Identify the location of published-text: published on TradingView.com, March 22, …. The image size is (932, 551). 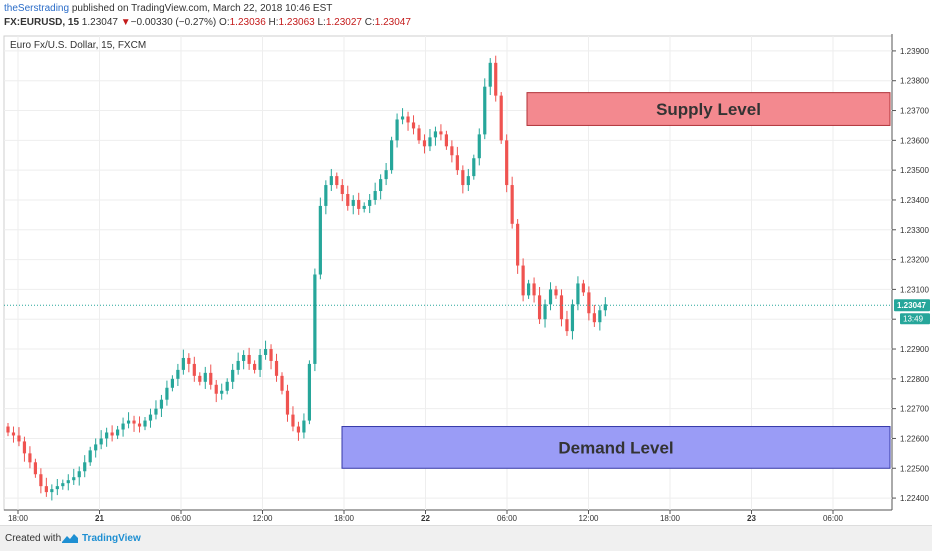
(202, 8).